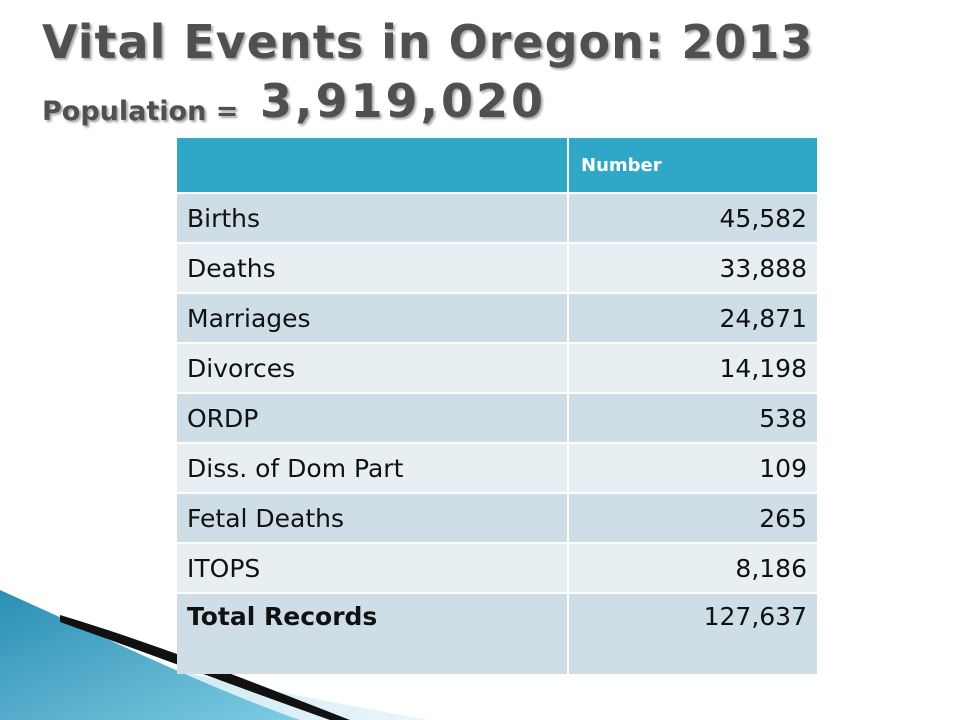 The height and width of the screenshot is (720, 960). Describe the element at coordinates (373, 367) in the screenshot. I see `row-label: Divorces` at that location.